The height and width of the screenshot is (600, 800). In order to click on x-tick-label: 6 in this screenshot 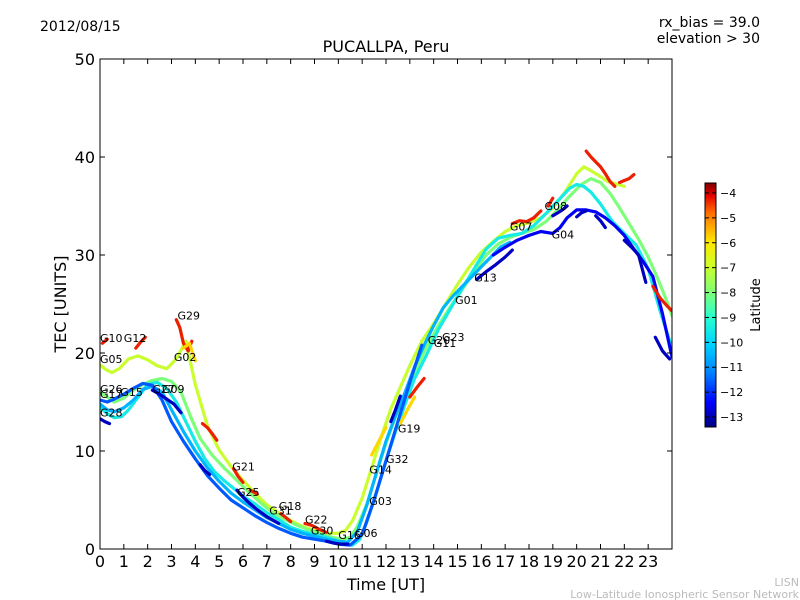, I will do `click(243, 561)`.